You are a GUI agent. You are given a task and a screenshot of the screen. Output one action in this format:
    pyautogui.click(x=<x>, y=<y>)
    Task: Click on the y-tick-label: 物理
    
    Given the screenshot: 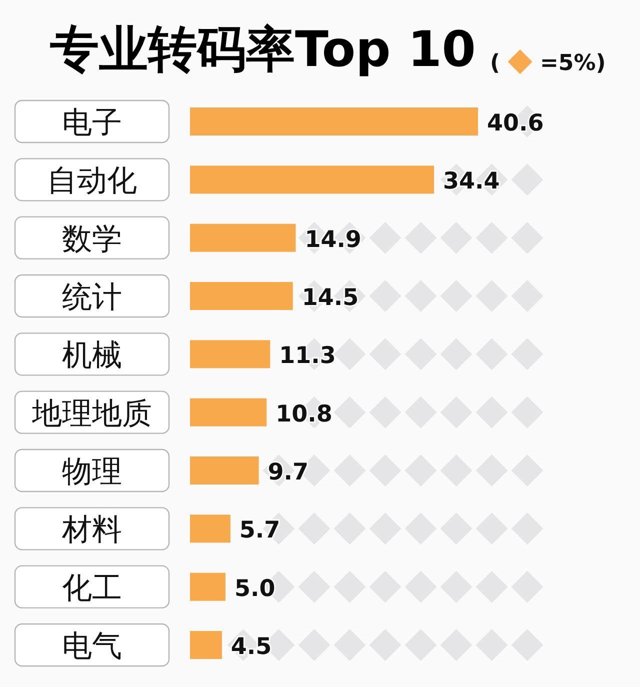 What is the action you would take?
    pyautogui.click(x=92, y=472)
    